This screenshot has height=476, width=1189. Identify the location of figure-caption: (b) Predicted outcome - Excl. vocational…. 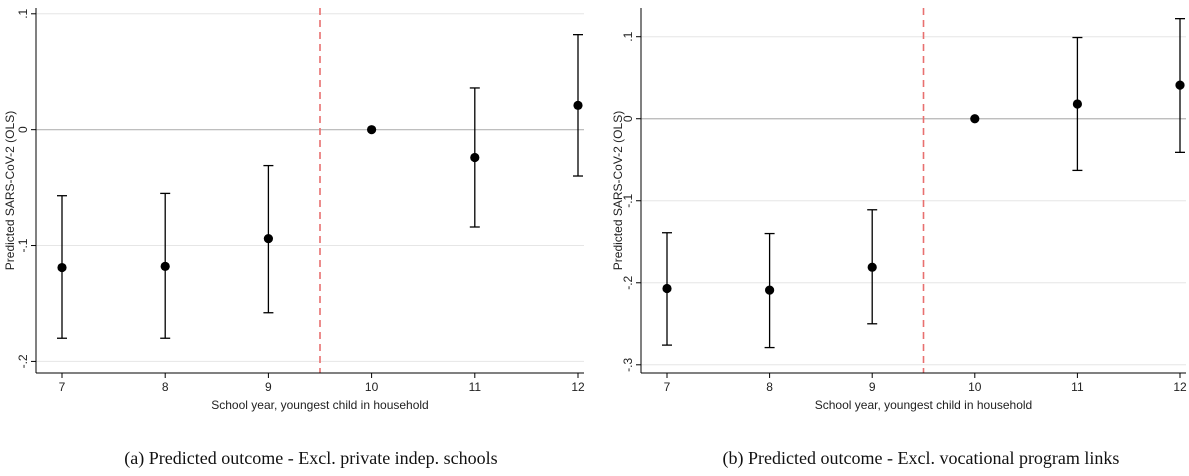
(921, 458).